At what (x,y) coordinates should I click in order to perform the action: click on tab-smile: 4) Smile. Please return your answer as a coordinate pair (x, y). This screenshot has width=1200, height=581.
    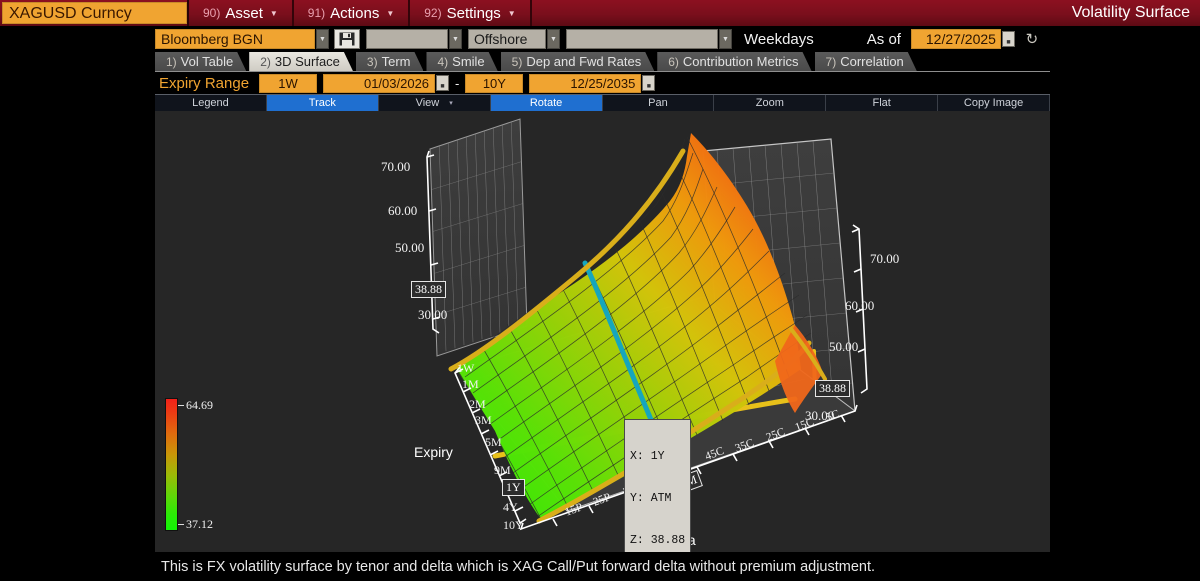
    Looking at the image, I should click on (461, 61).